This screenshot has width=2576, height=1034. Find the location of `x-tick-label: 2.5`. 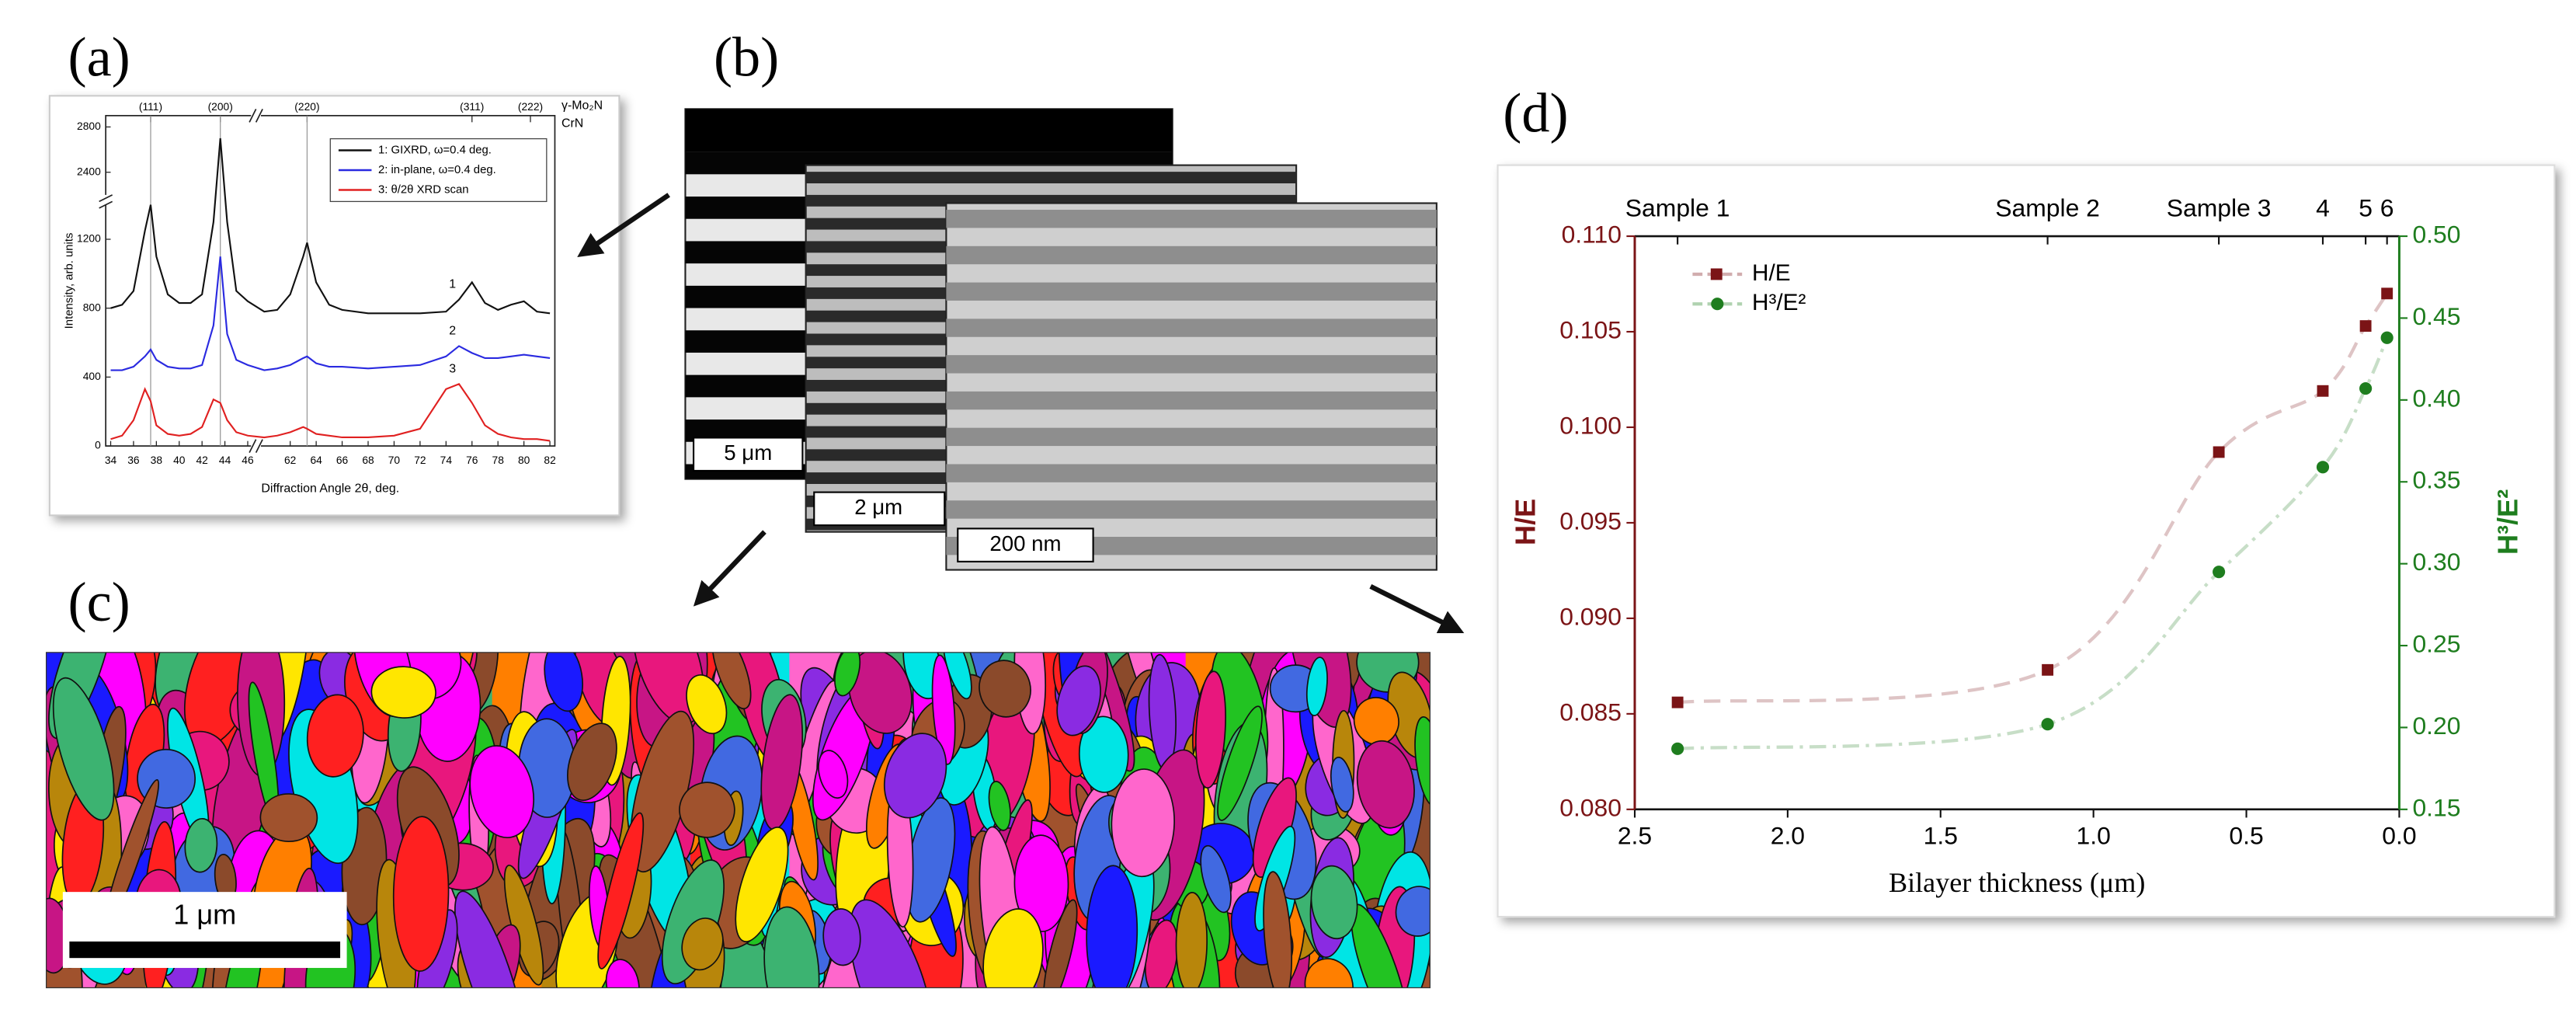

x-tick-label: 2.5 is located at coordinates (1635, 835).